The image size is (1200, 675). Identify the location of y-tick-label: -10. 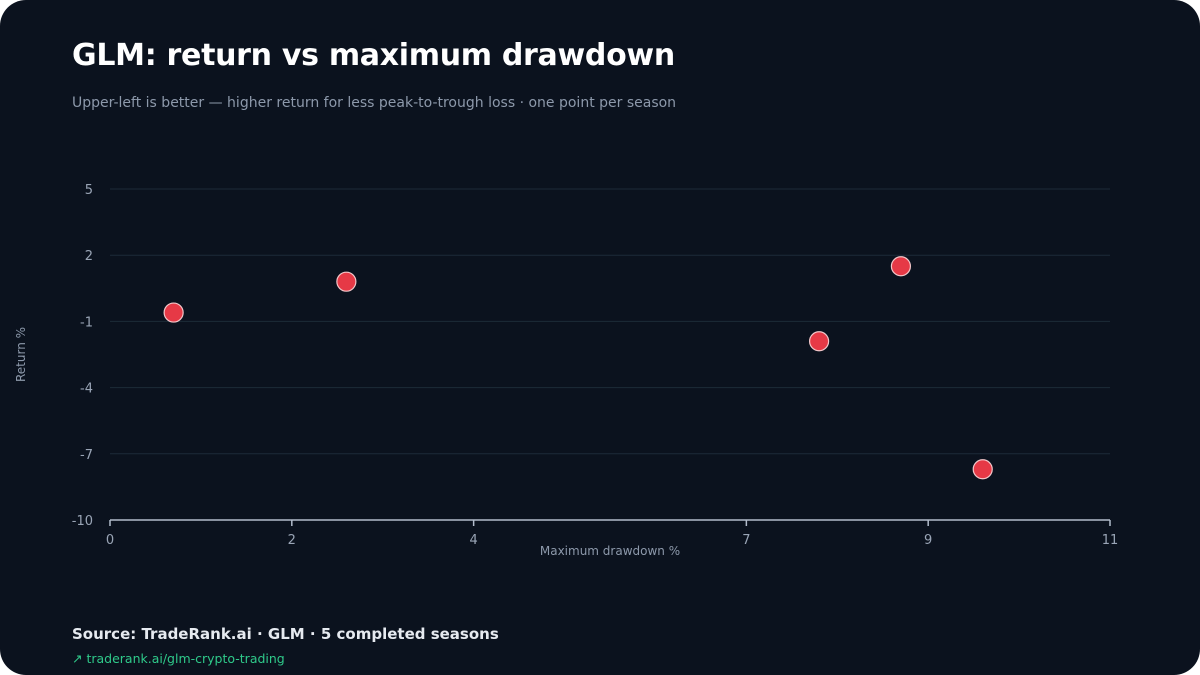
(82, 521).